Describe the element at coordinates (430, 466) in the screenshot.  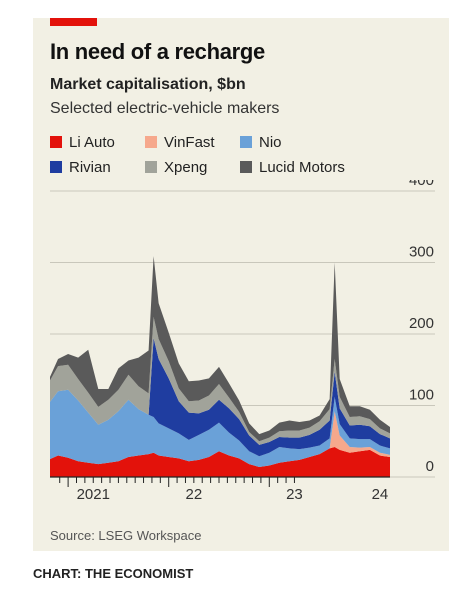
I see `y-tick-label: 0` at that location.